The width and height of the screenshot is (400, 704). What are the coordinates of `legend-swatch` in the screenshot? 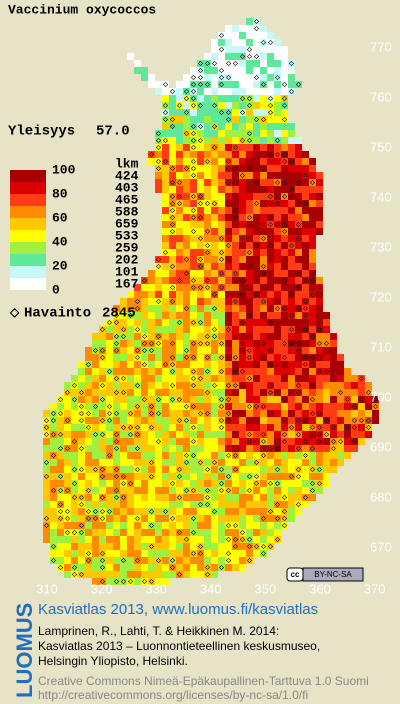 It's located at (28, 248).